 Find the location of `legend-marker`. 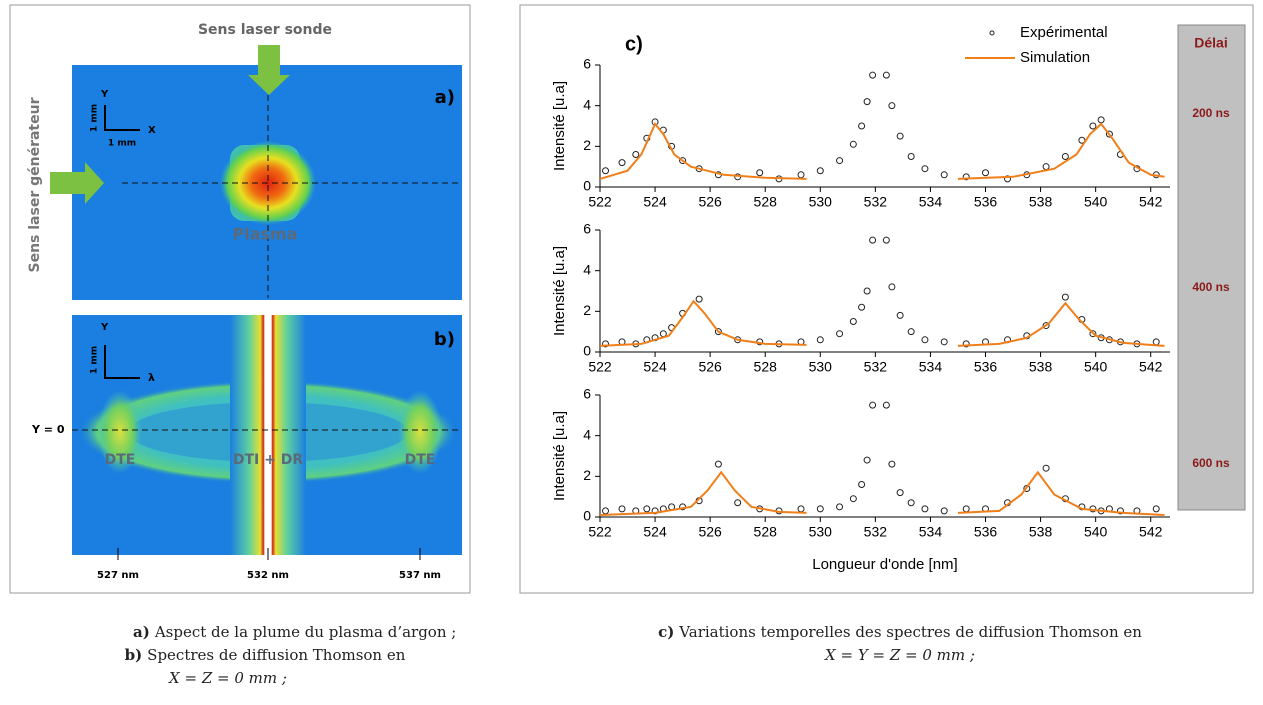

legend-marker is located at coordinates (992, 33).